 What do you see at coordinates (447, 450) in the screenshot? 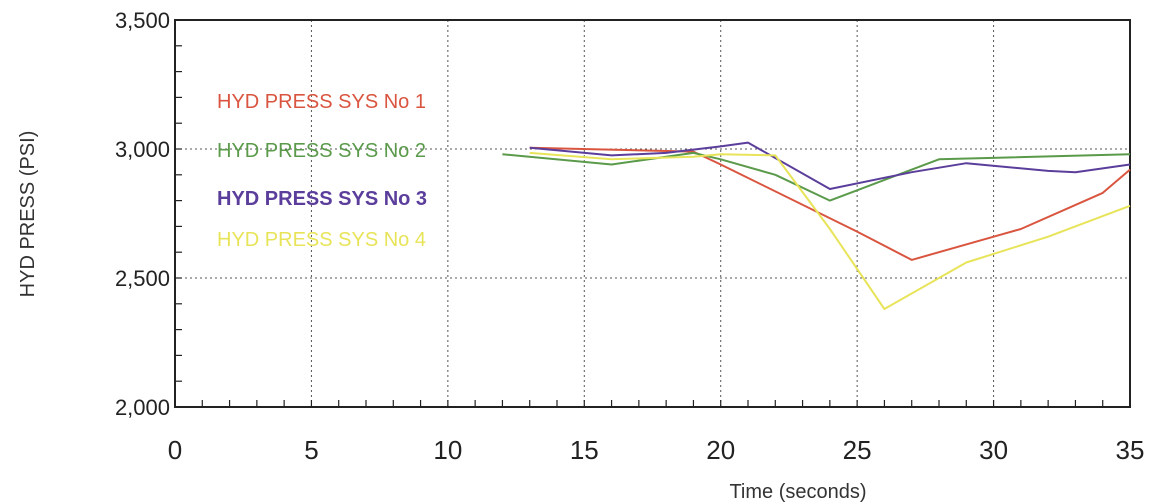
I see `x-tick-label: 10` at bounding box center [447, 450].